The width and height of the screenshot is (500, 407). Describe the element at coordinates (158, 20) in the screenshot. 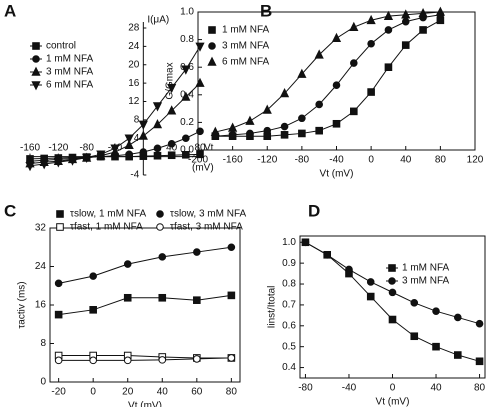

I see `y-axis-title: I(μA)` at that location.